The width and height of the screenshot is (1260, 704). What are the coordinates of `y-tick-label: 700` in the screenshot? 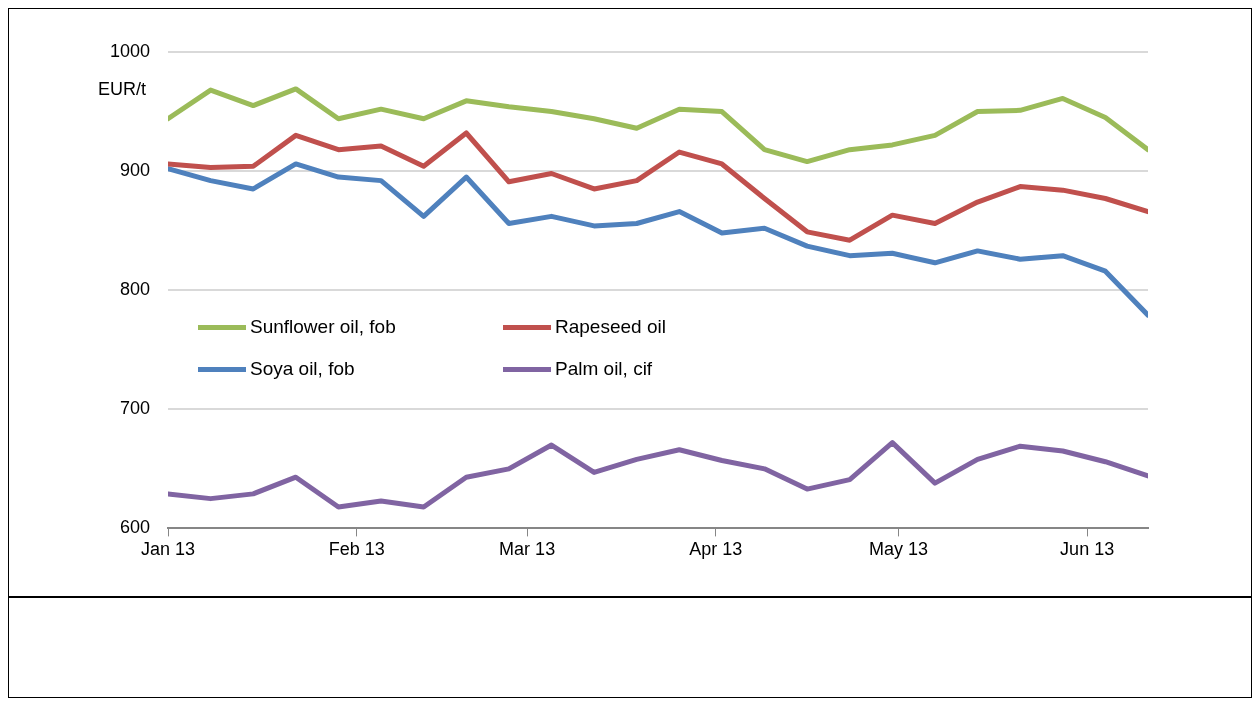 It's located at (134, 408).